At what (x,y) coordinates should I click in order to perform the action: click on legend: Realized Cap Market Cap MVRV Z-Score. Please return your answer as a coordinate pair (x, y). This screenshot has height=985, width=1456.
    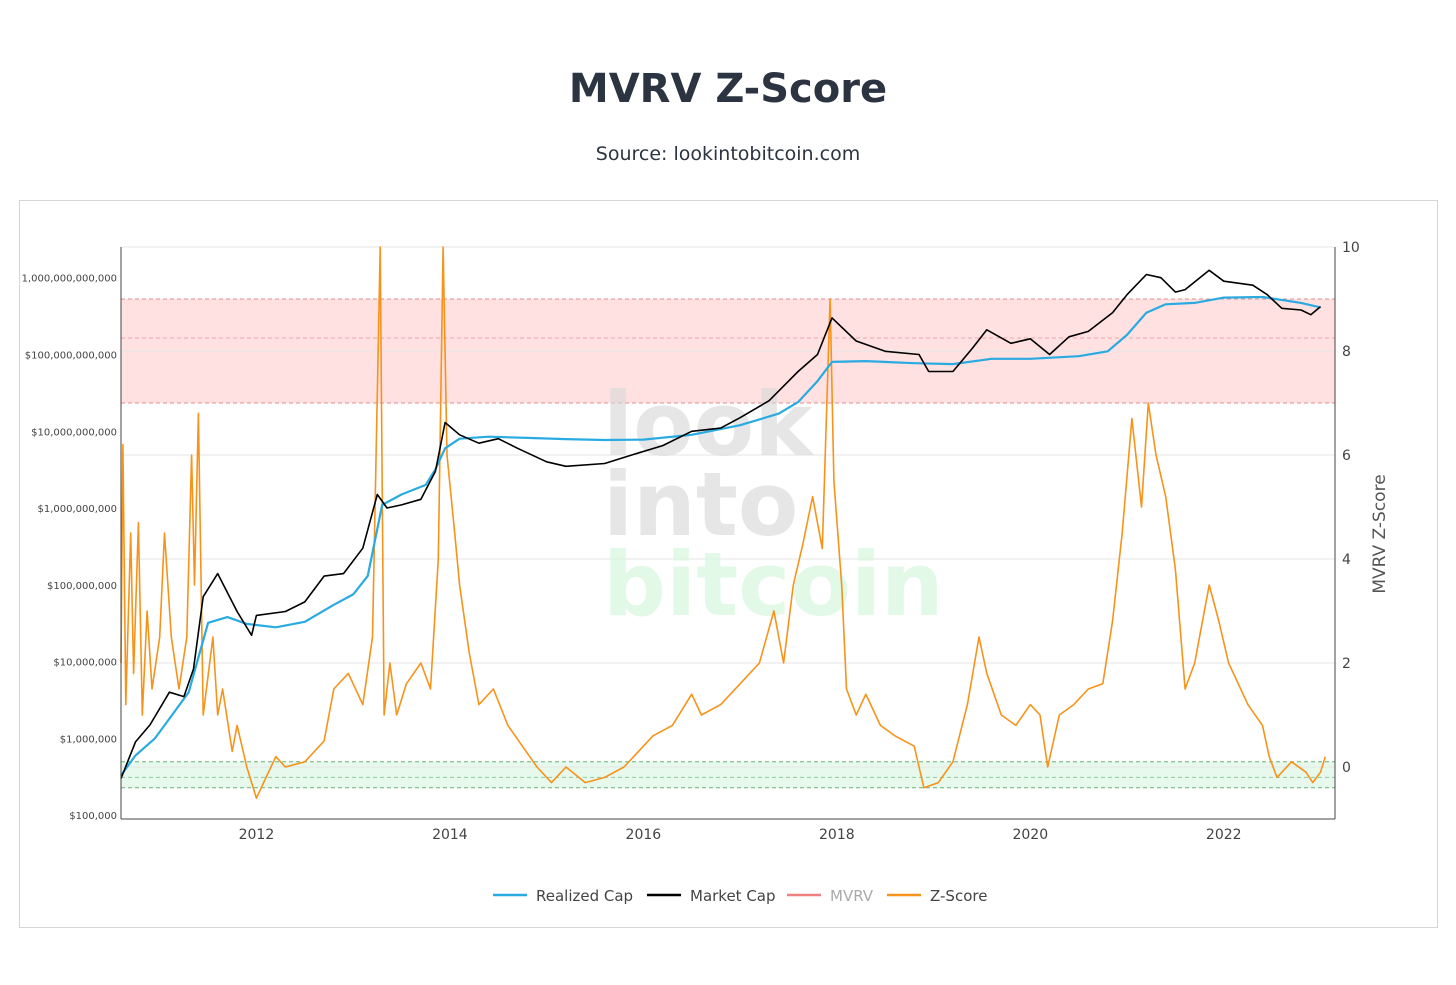
    Looking at the image, I should click on (740, 896).